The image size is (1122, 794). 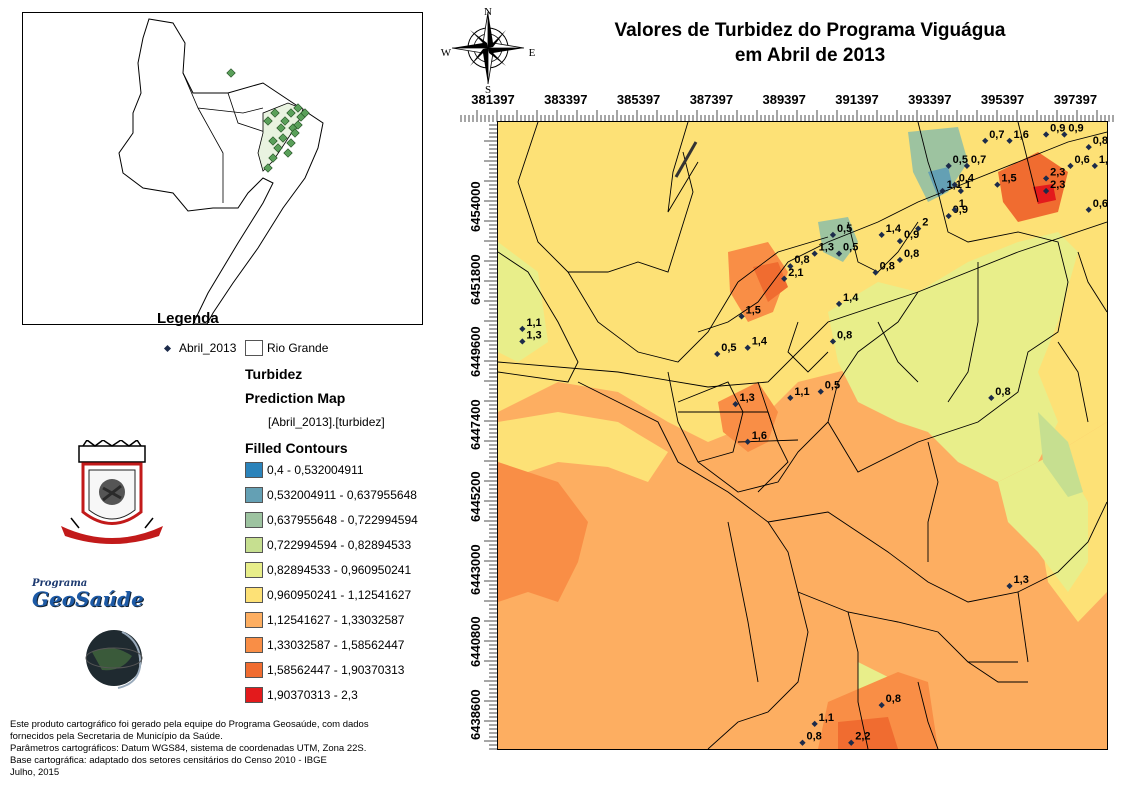 What do you see at coordinates (962, 204) in the screenshot?
I see `sample-value-label: 1` at bounding box center [962, 204].